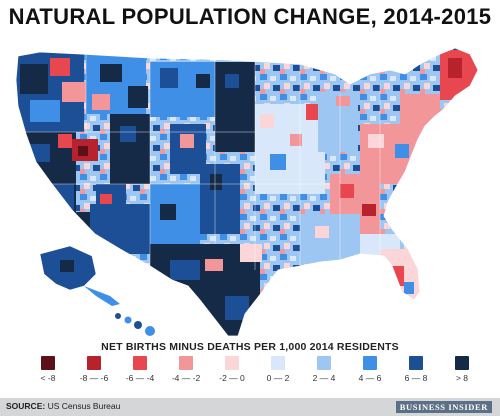  I want to click on legend-label: > 8, so click(462, 378).